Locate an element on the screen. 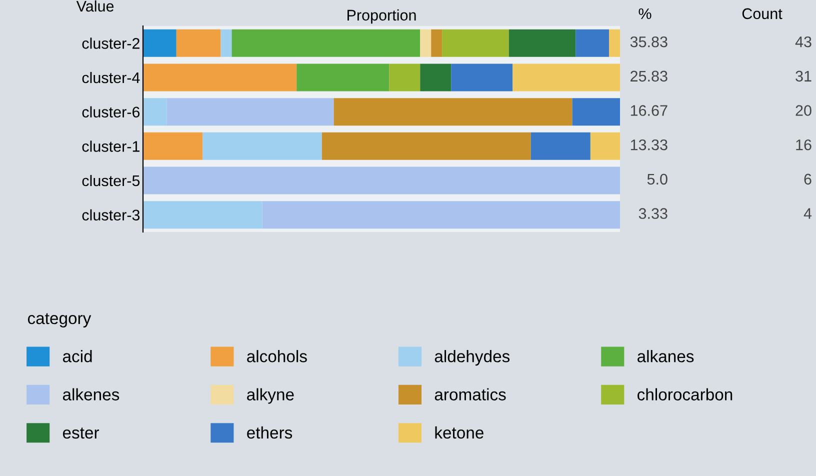 The width and height of the screenshot is (816, 476). legend-title: category is located at coordinates (60, 320).